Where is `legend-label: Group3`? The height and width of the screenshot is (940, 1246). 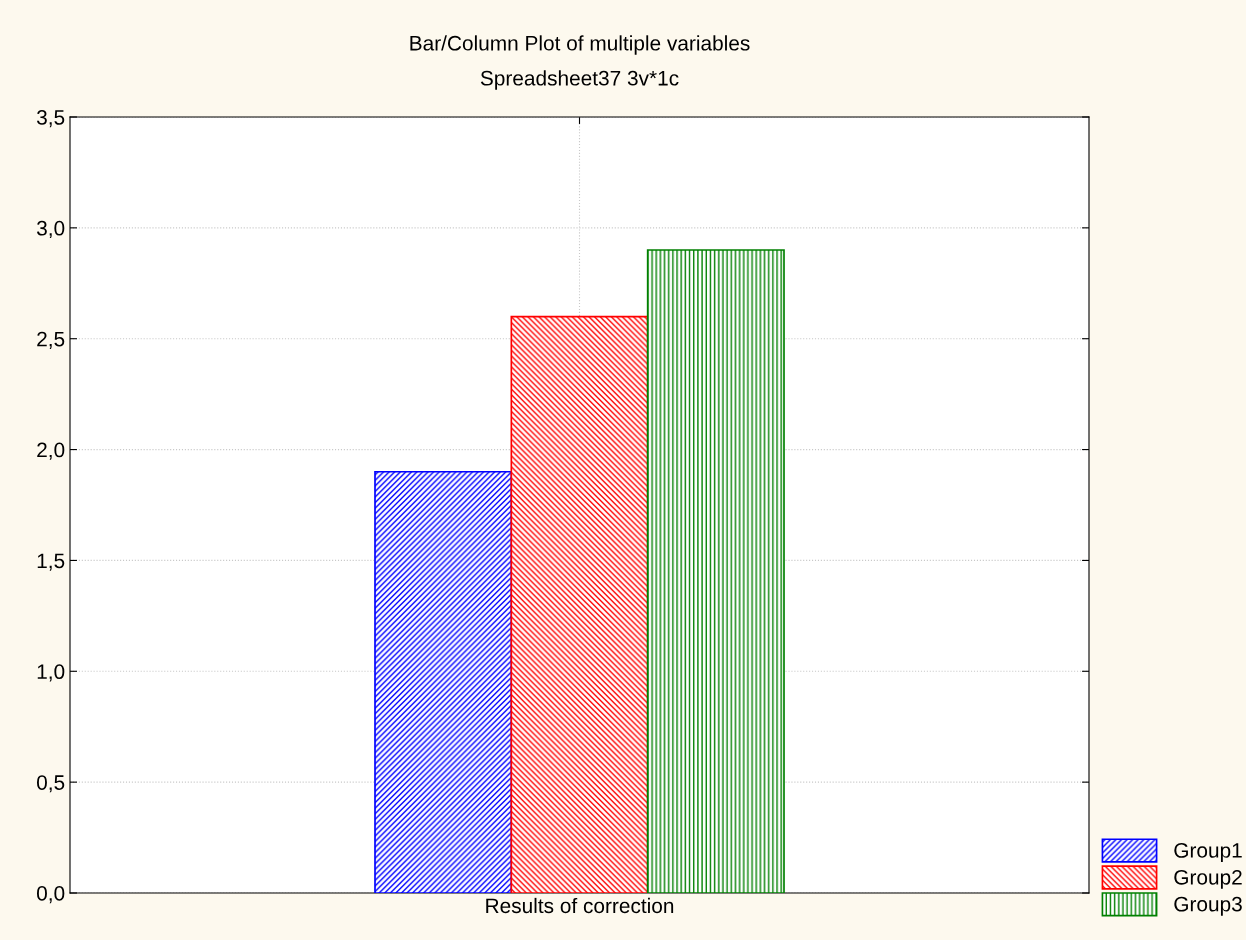 legend-label: Group3 is located at coordinates (1208, 906).